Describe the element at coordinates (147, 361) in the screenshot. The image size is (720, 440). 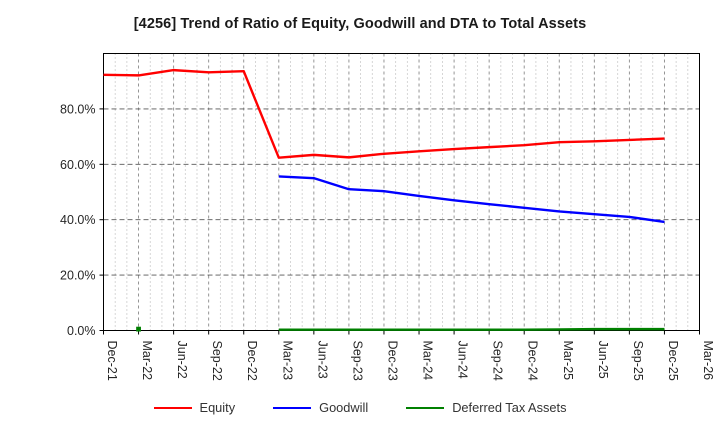
I see `svg-text: Mar-22` at that location.